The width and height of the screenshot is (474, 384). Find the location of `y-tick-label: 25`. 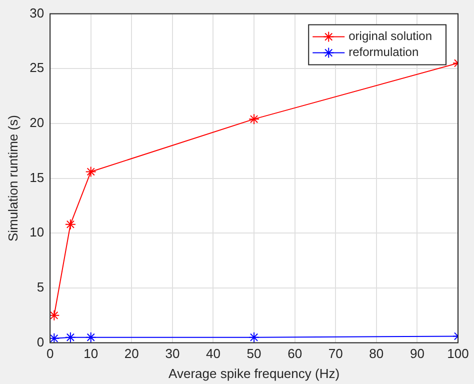

y-tick-label: 25 is located at coordinates (37, 68).